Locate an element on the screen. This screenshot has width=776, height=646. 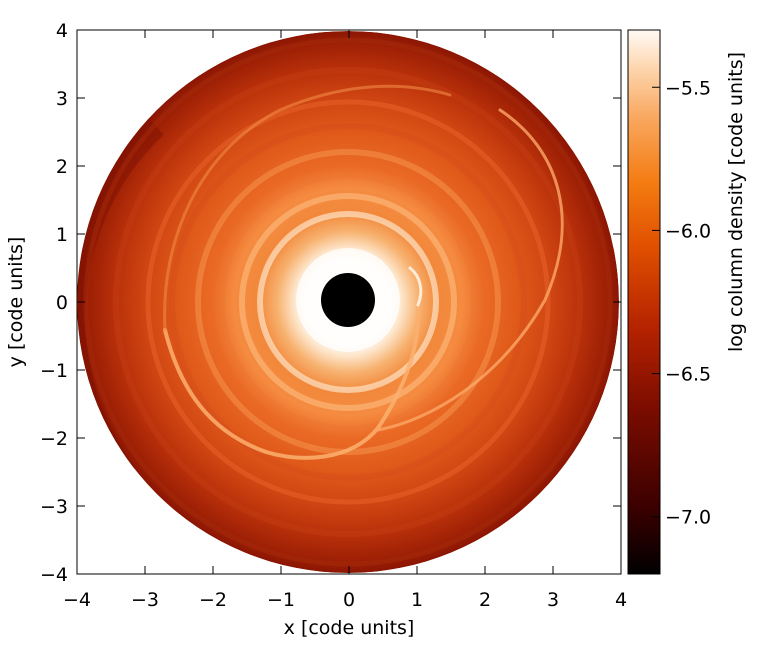
spiral-arm-trail is located at coordinates (307, 208).